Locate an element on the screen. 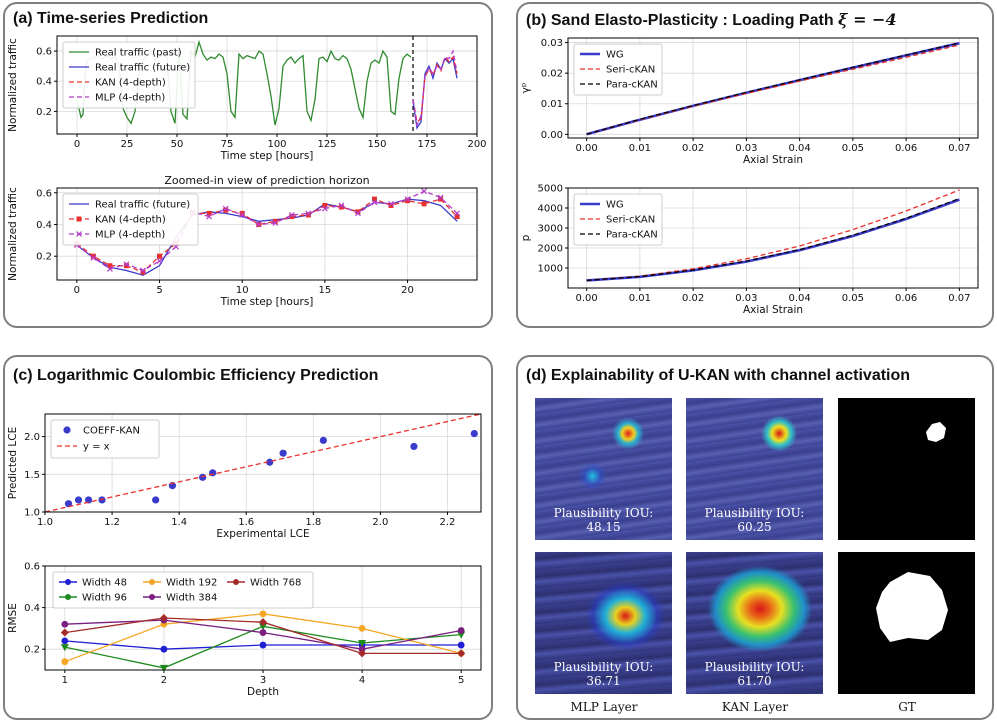  b1-tick-label-x-0: 0.00 is located at coordinates (587, 148).